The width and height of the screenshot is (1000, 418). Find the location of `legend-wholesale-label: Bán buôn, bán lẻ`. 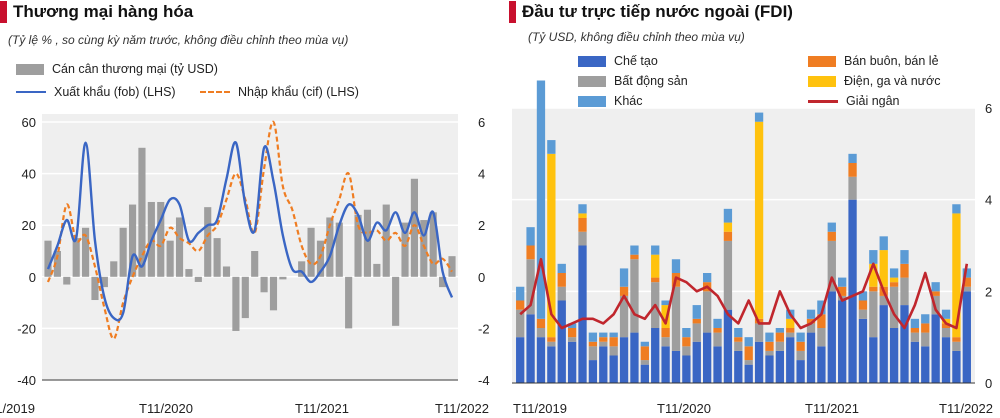

legend-wholesale-label: Bán buôn, bán lẻ is located at coordinates (891, 61).